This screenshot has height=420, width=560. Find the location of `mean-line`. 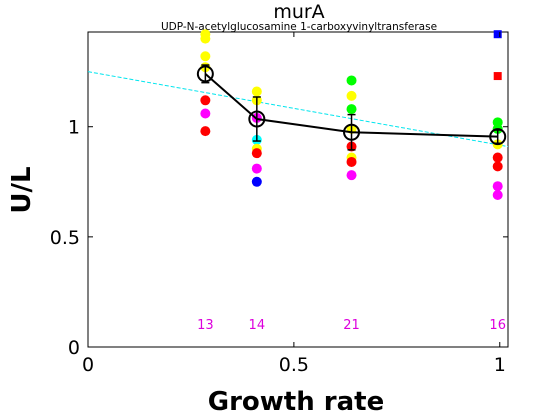

mean-line is located at coordinates (351, 105).